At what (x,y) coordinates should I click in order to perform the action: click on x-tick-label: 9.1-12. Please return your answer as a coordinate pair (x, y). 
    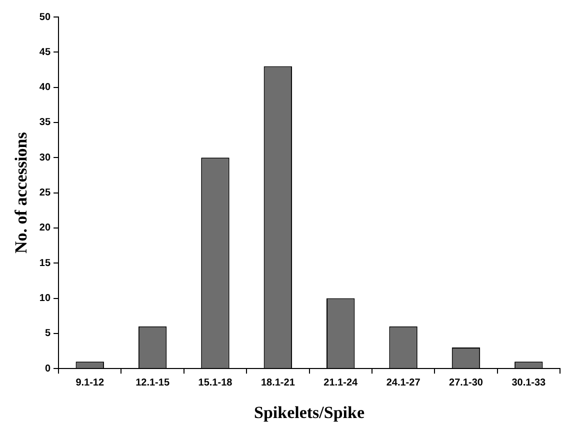
    Looking at the image, I should click on (90, 382).